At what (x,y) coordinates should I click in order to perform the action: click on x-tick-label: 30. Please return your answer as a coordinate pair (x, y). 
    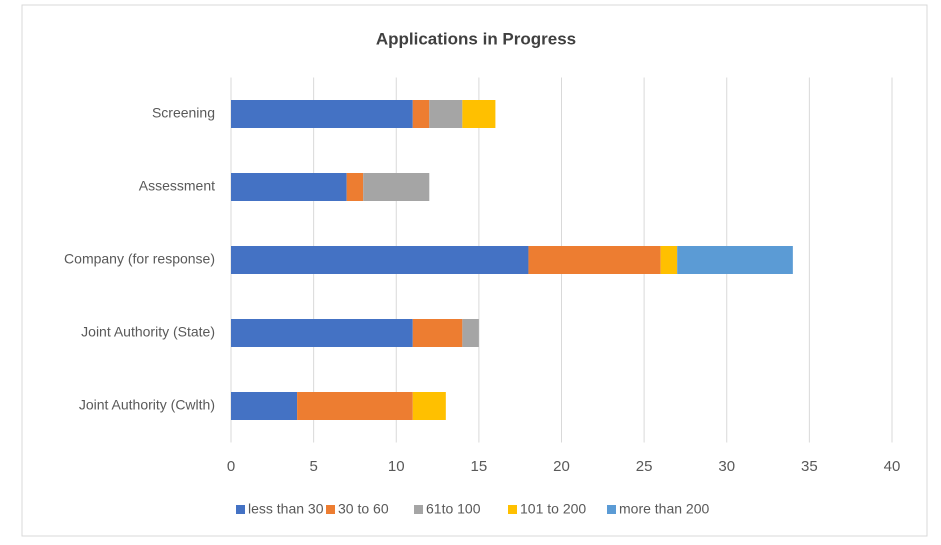
    Looking at the image, I should click on (726, 466).